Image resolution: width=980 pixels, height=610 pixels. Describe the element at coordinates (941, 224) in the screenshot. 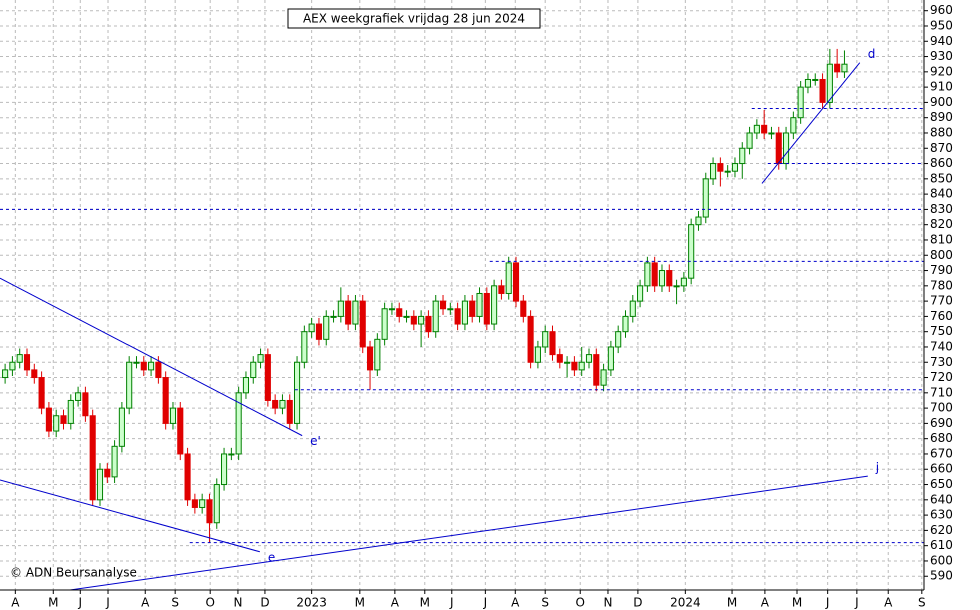

I see `y-tick-label: 820` at that location.